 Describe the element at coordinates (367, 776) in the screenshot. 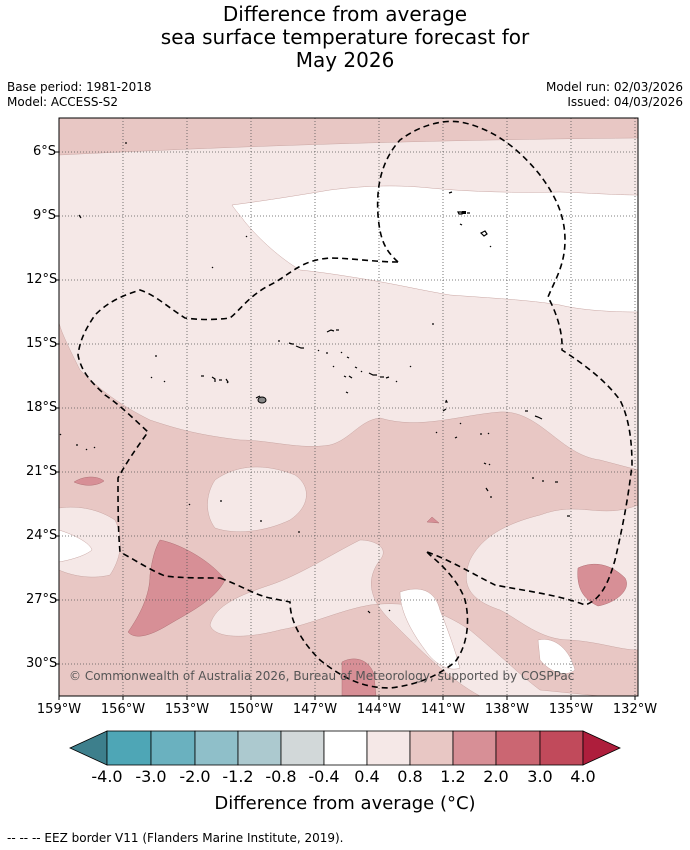

I see `colorbar-tick: 0.4` at that location.